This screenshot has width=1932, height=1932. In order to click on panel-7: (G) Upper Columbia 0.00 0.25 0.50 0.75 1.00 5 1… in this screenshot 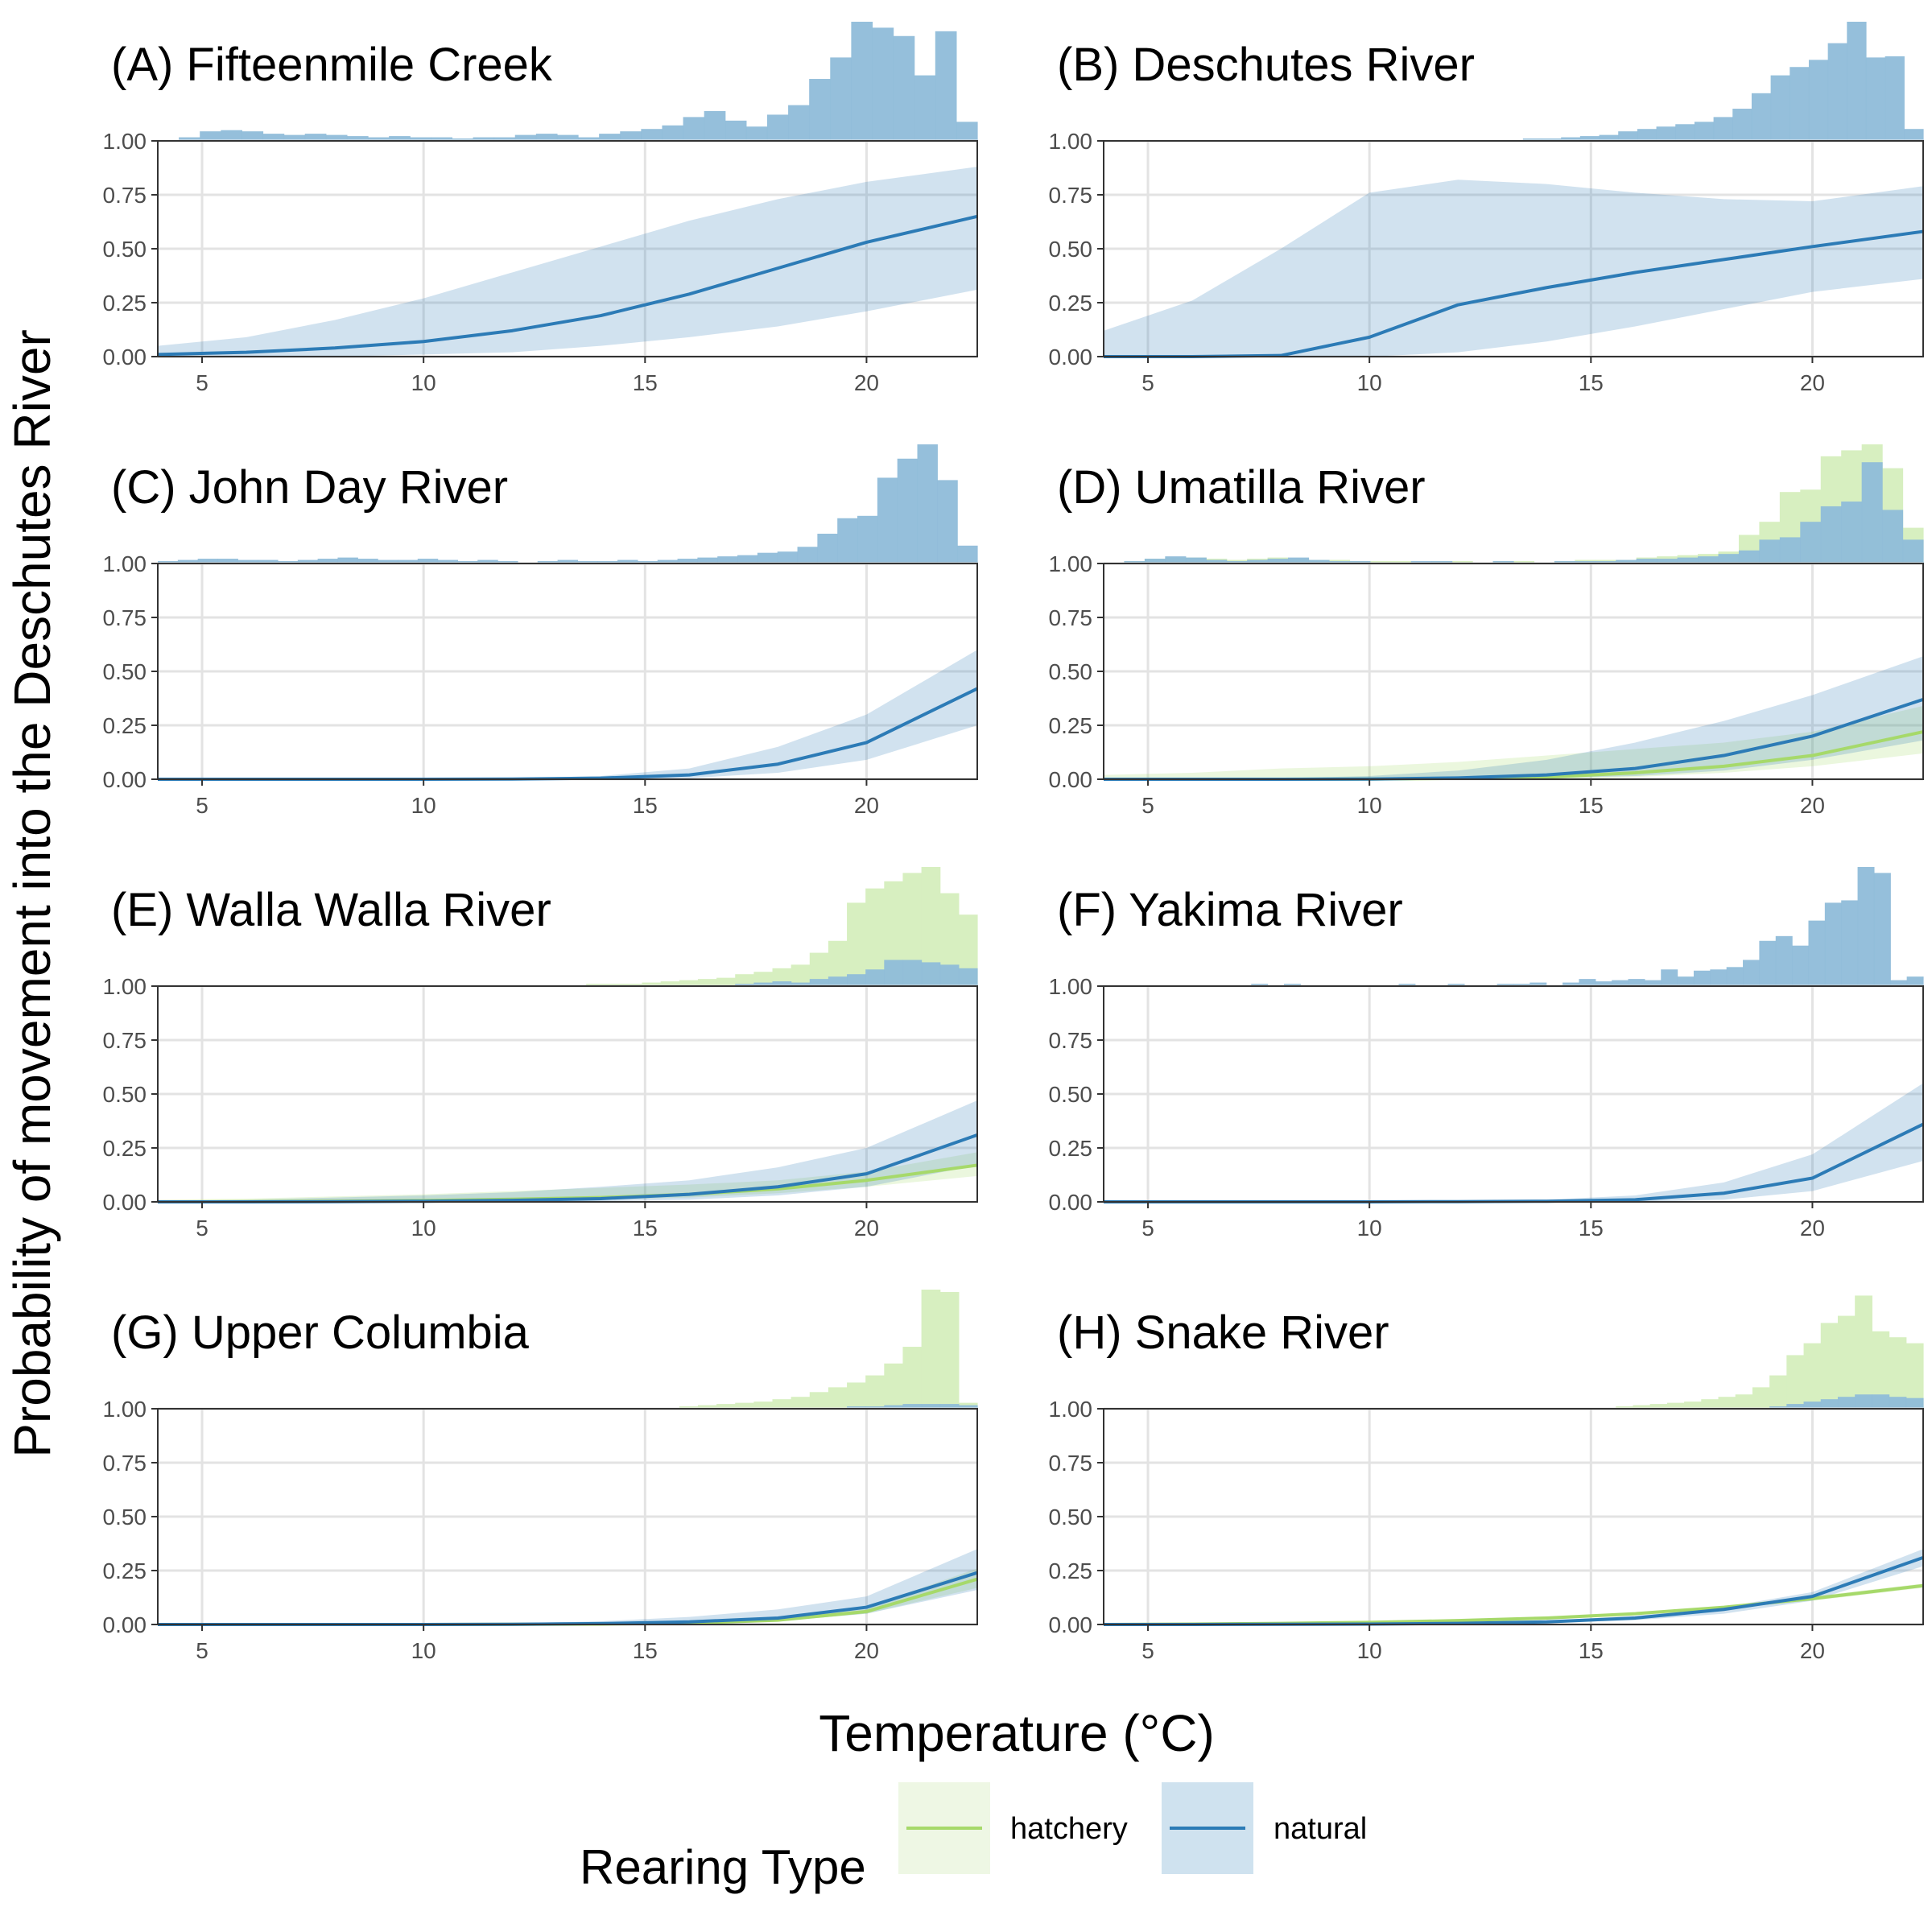, I will do `click(540, 1476)`.